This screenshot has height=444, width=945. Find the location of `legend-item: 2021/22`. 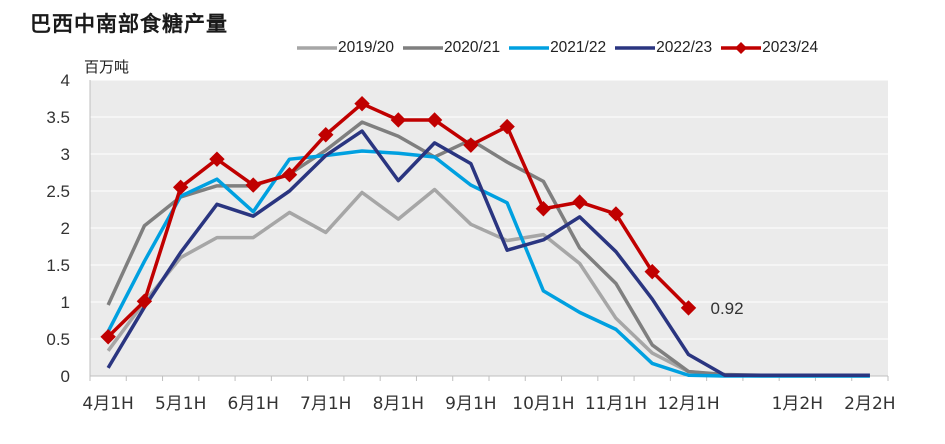

legend-item: 2021/22 is located at coordinates (557, 48).